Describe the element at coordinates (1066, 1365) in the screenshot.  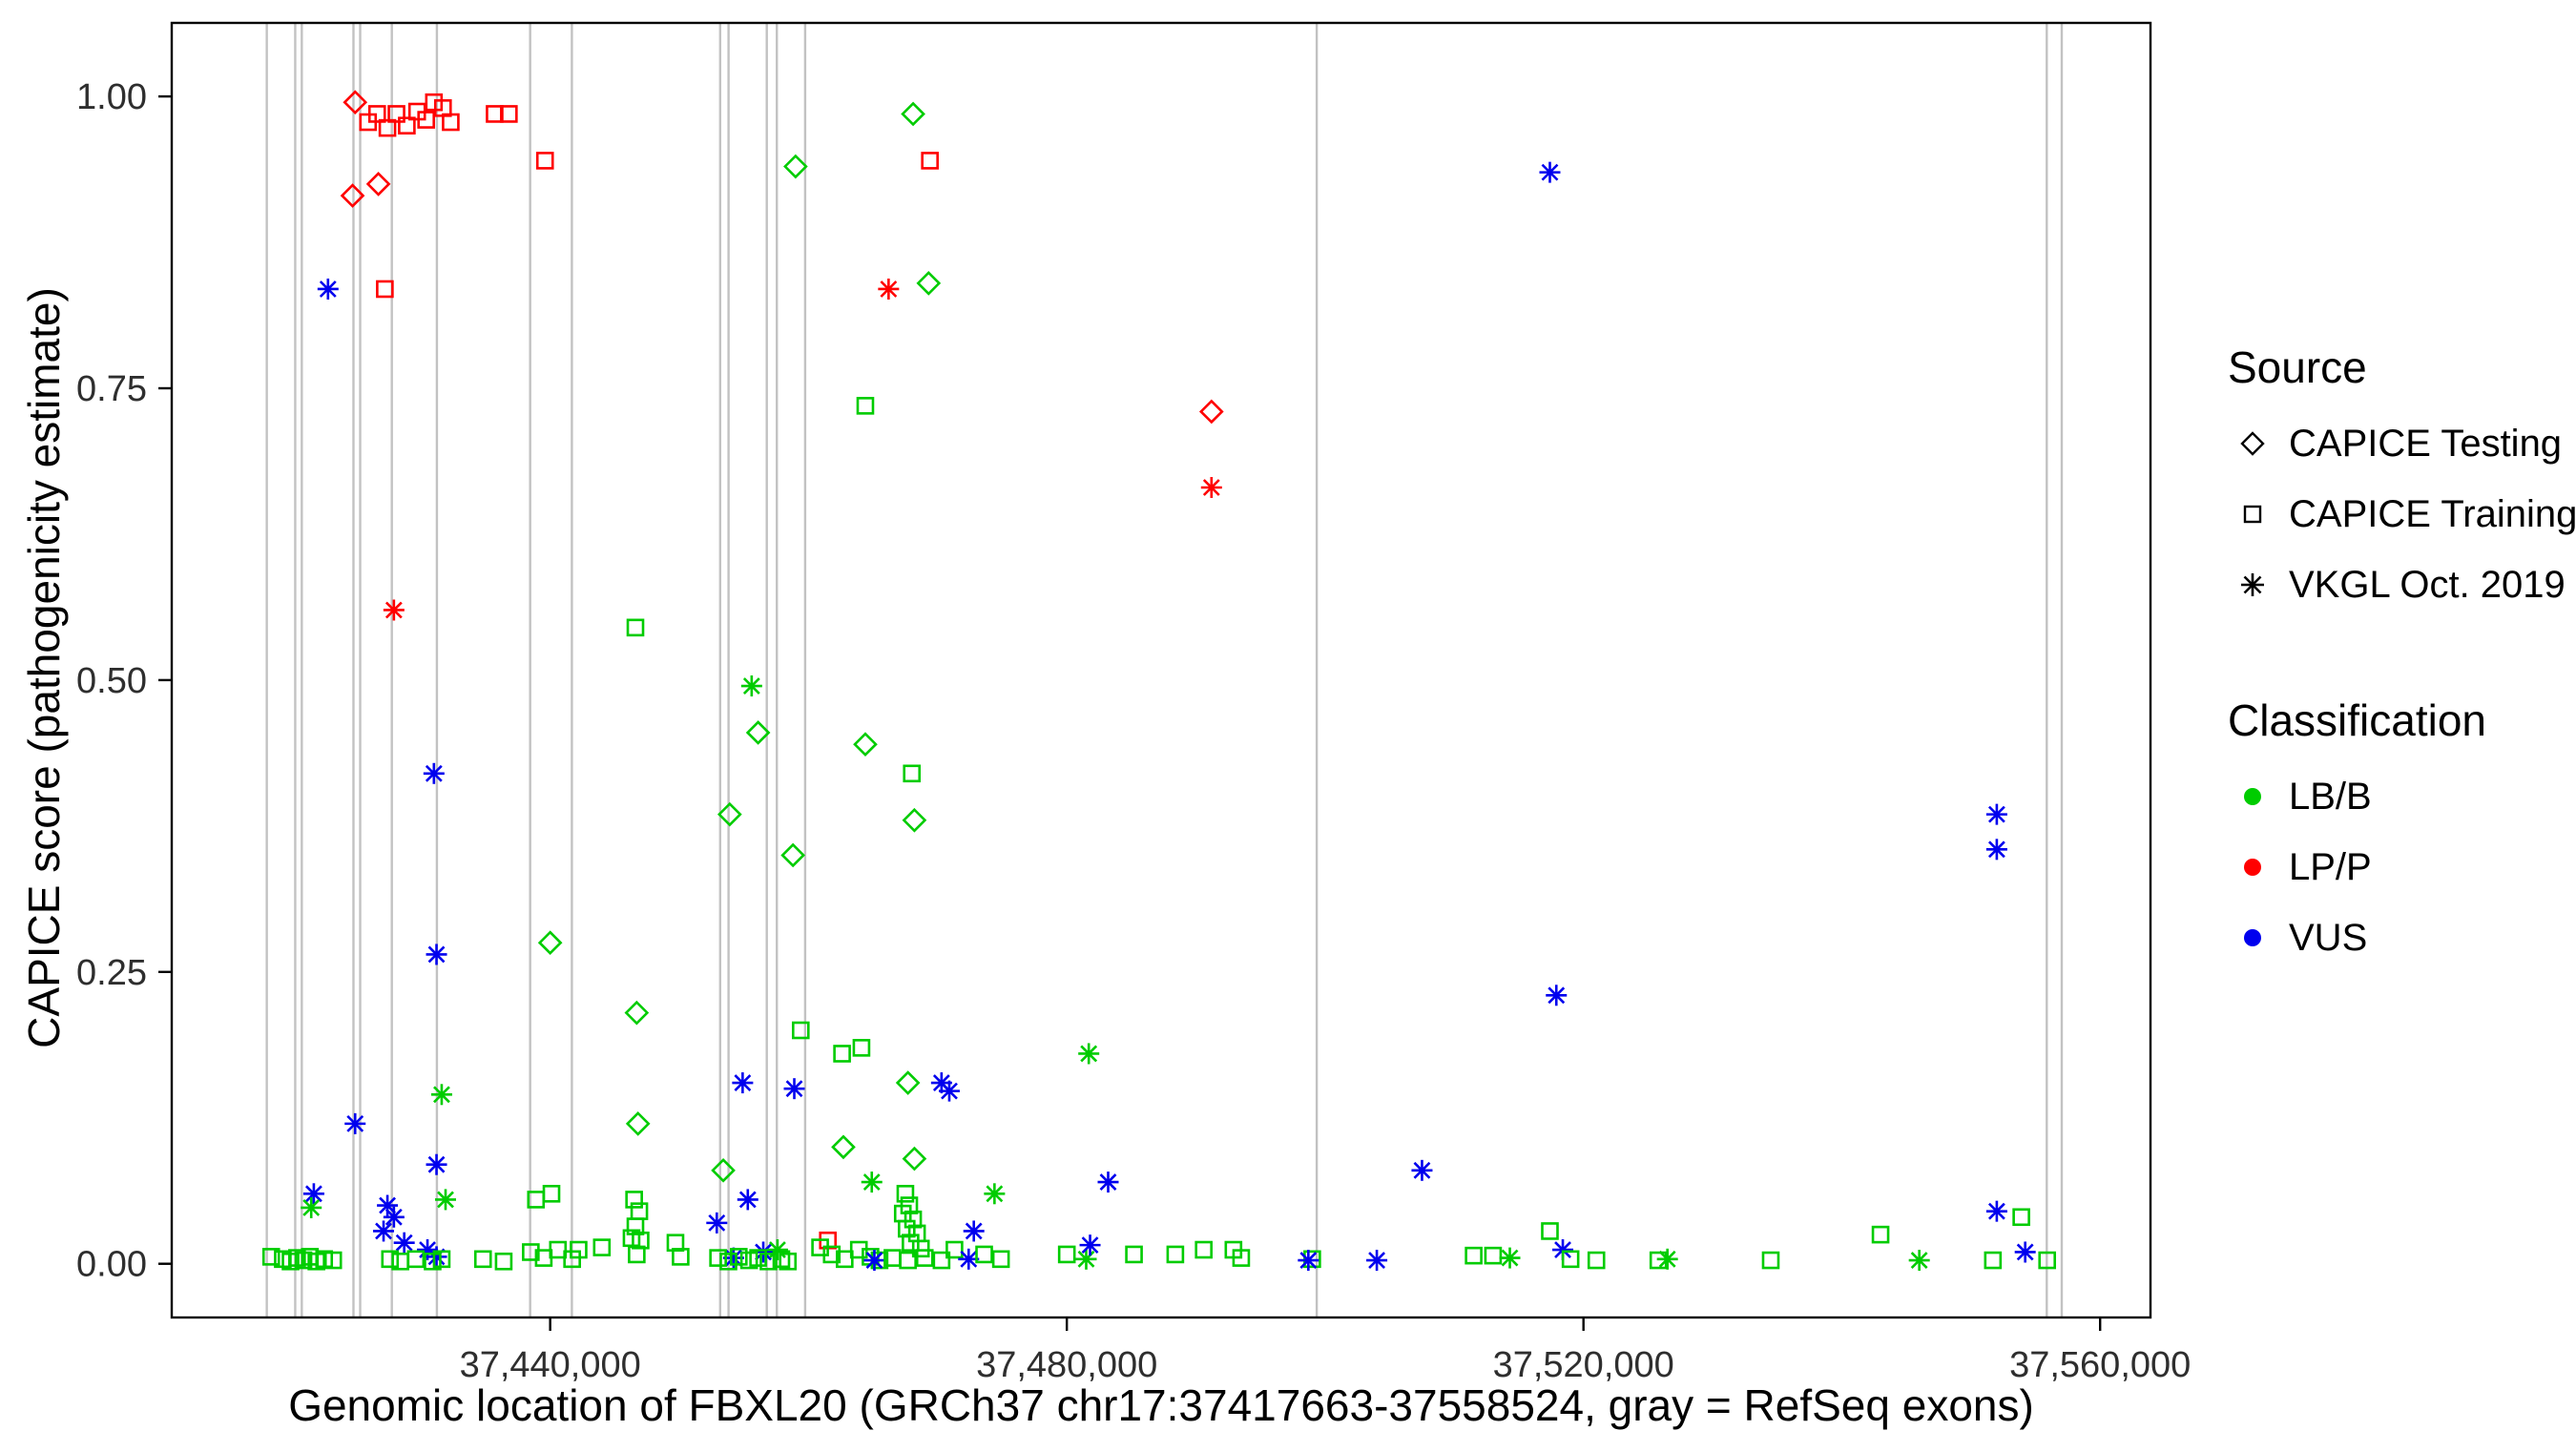
I see `x-tick-label: 37,480,000` at that location.